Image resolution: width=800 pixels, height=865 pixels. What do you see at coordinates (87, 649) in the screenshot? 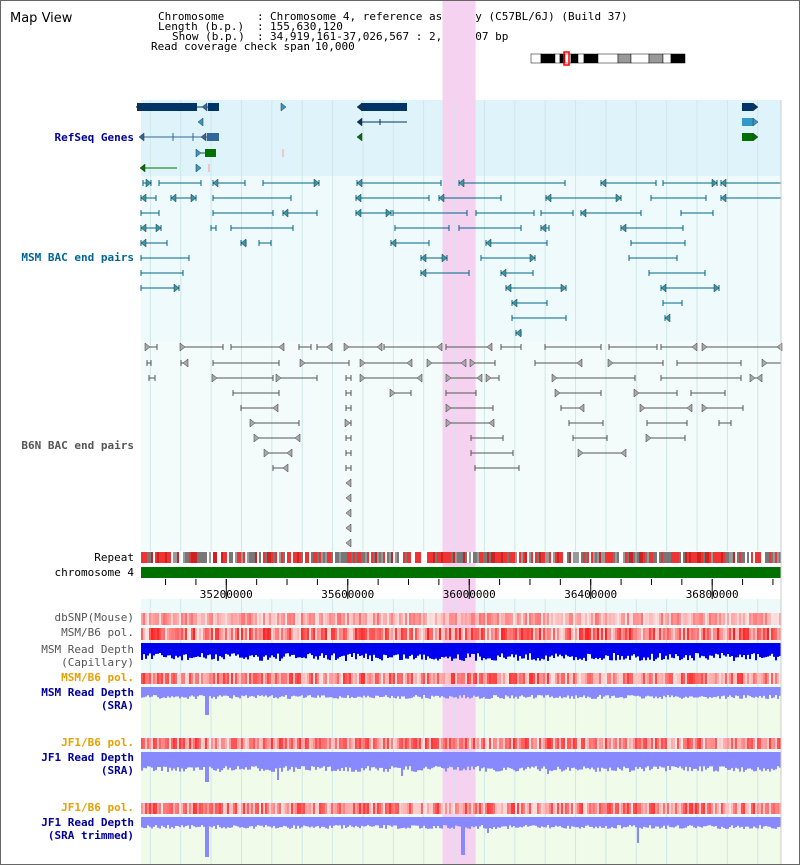
I see `track-label-msm-depth-cap: MSM Read Depth` at bounding box center [87, 649].